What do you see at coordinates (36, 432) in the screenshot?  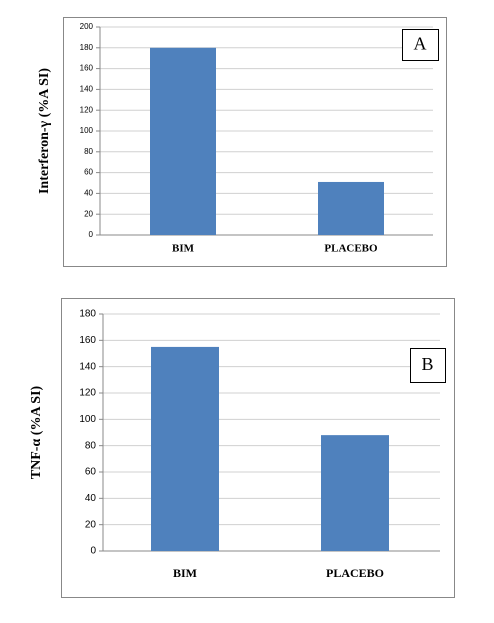 I see `y-axis-label: TNF-α (%A SI)` at bounding box center [36, 432].